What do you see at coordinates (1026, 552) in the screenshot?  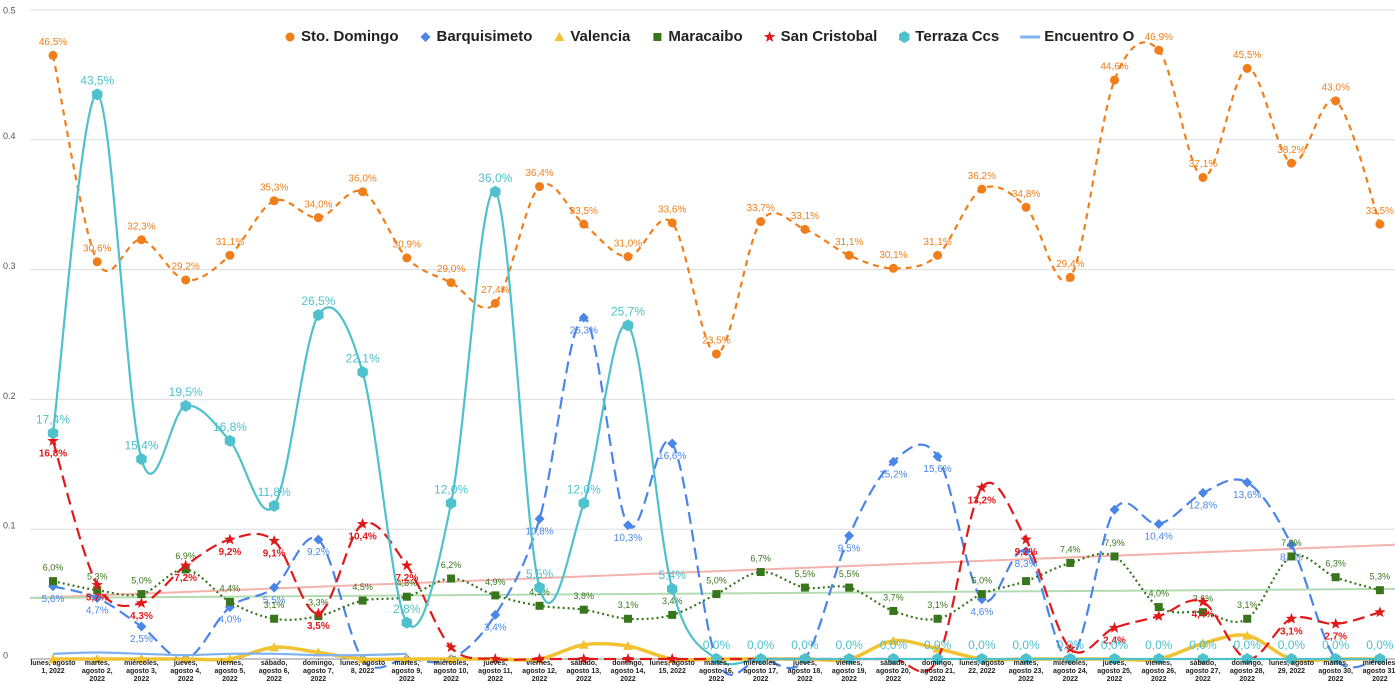 I see `data-label: 9,2%` at bounding box center [1026, 552].